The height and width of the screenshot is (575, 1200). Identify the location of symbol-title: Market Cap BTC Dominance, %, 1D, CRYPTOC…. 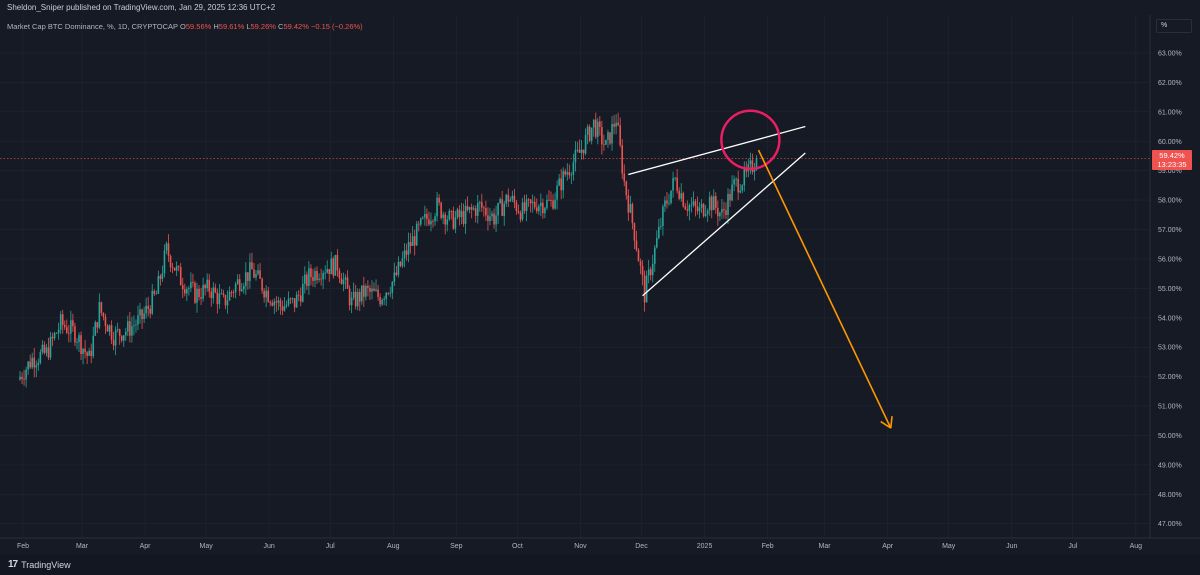
(92, 26).